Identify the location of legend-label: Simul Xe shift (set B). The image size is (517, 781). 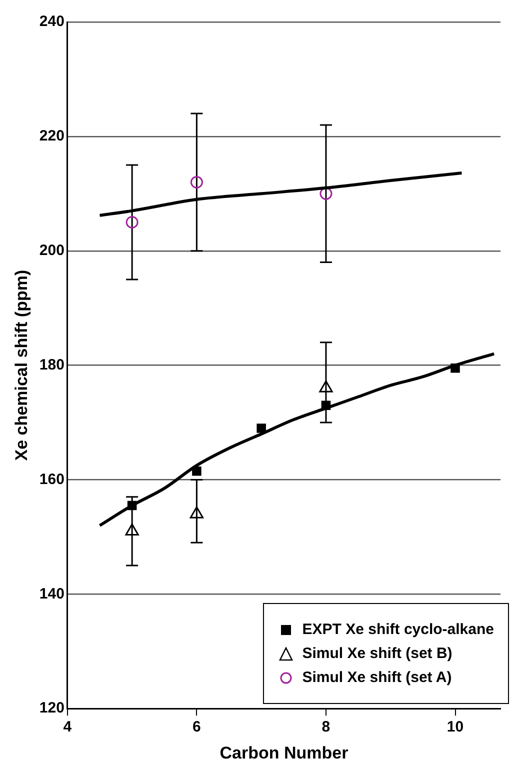
(377, 653).